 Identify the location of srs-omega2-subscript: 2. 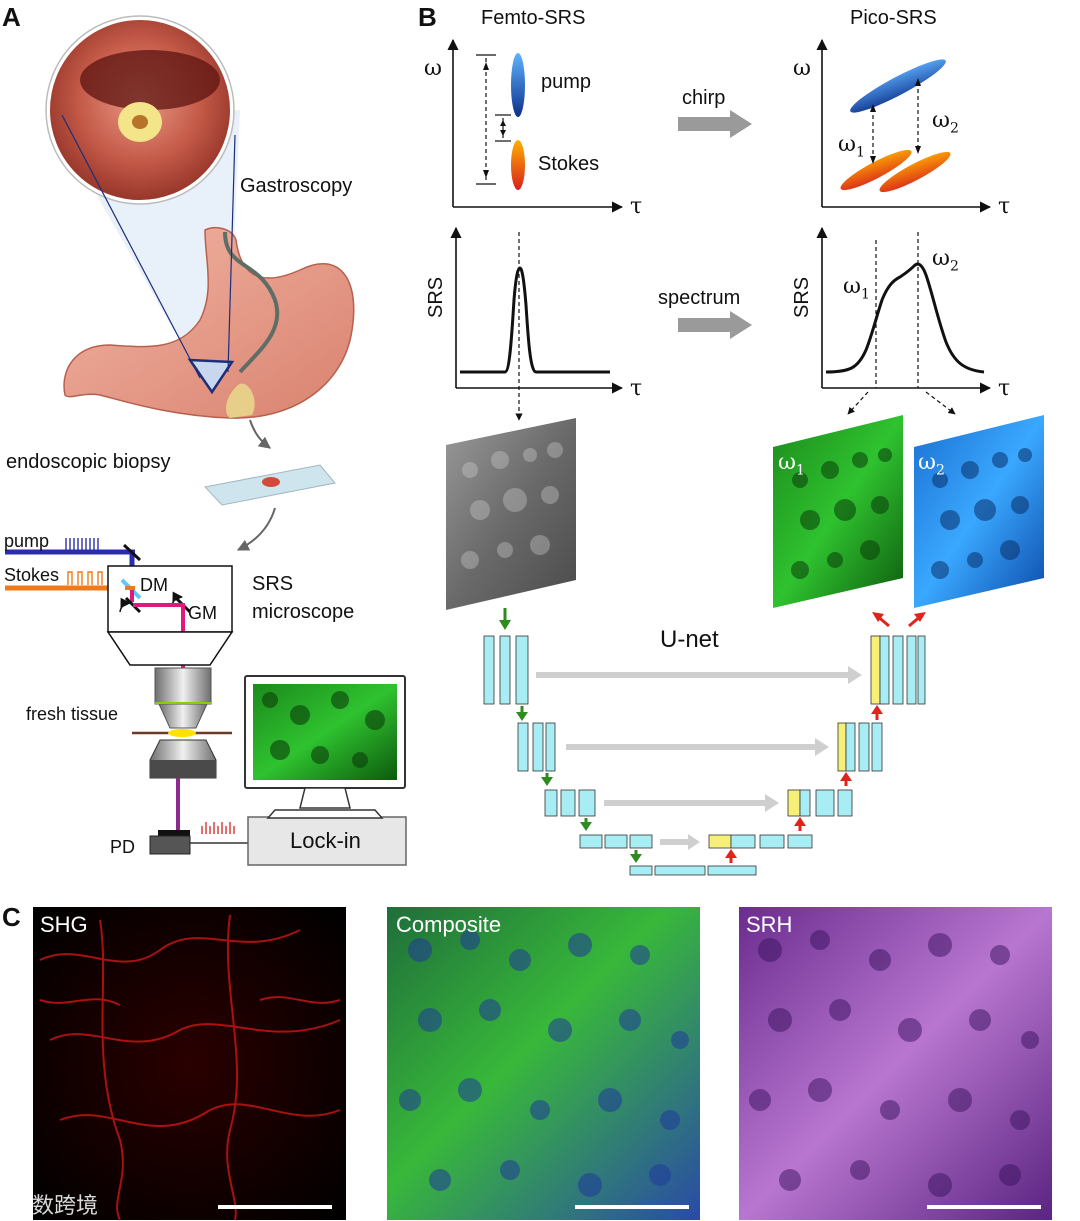
(954, 266).